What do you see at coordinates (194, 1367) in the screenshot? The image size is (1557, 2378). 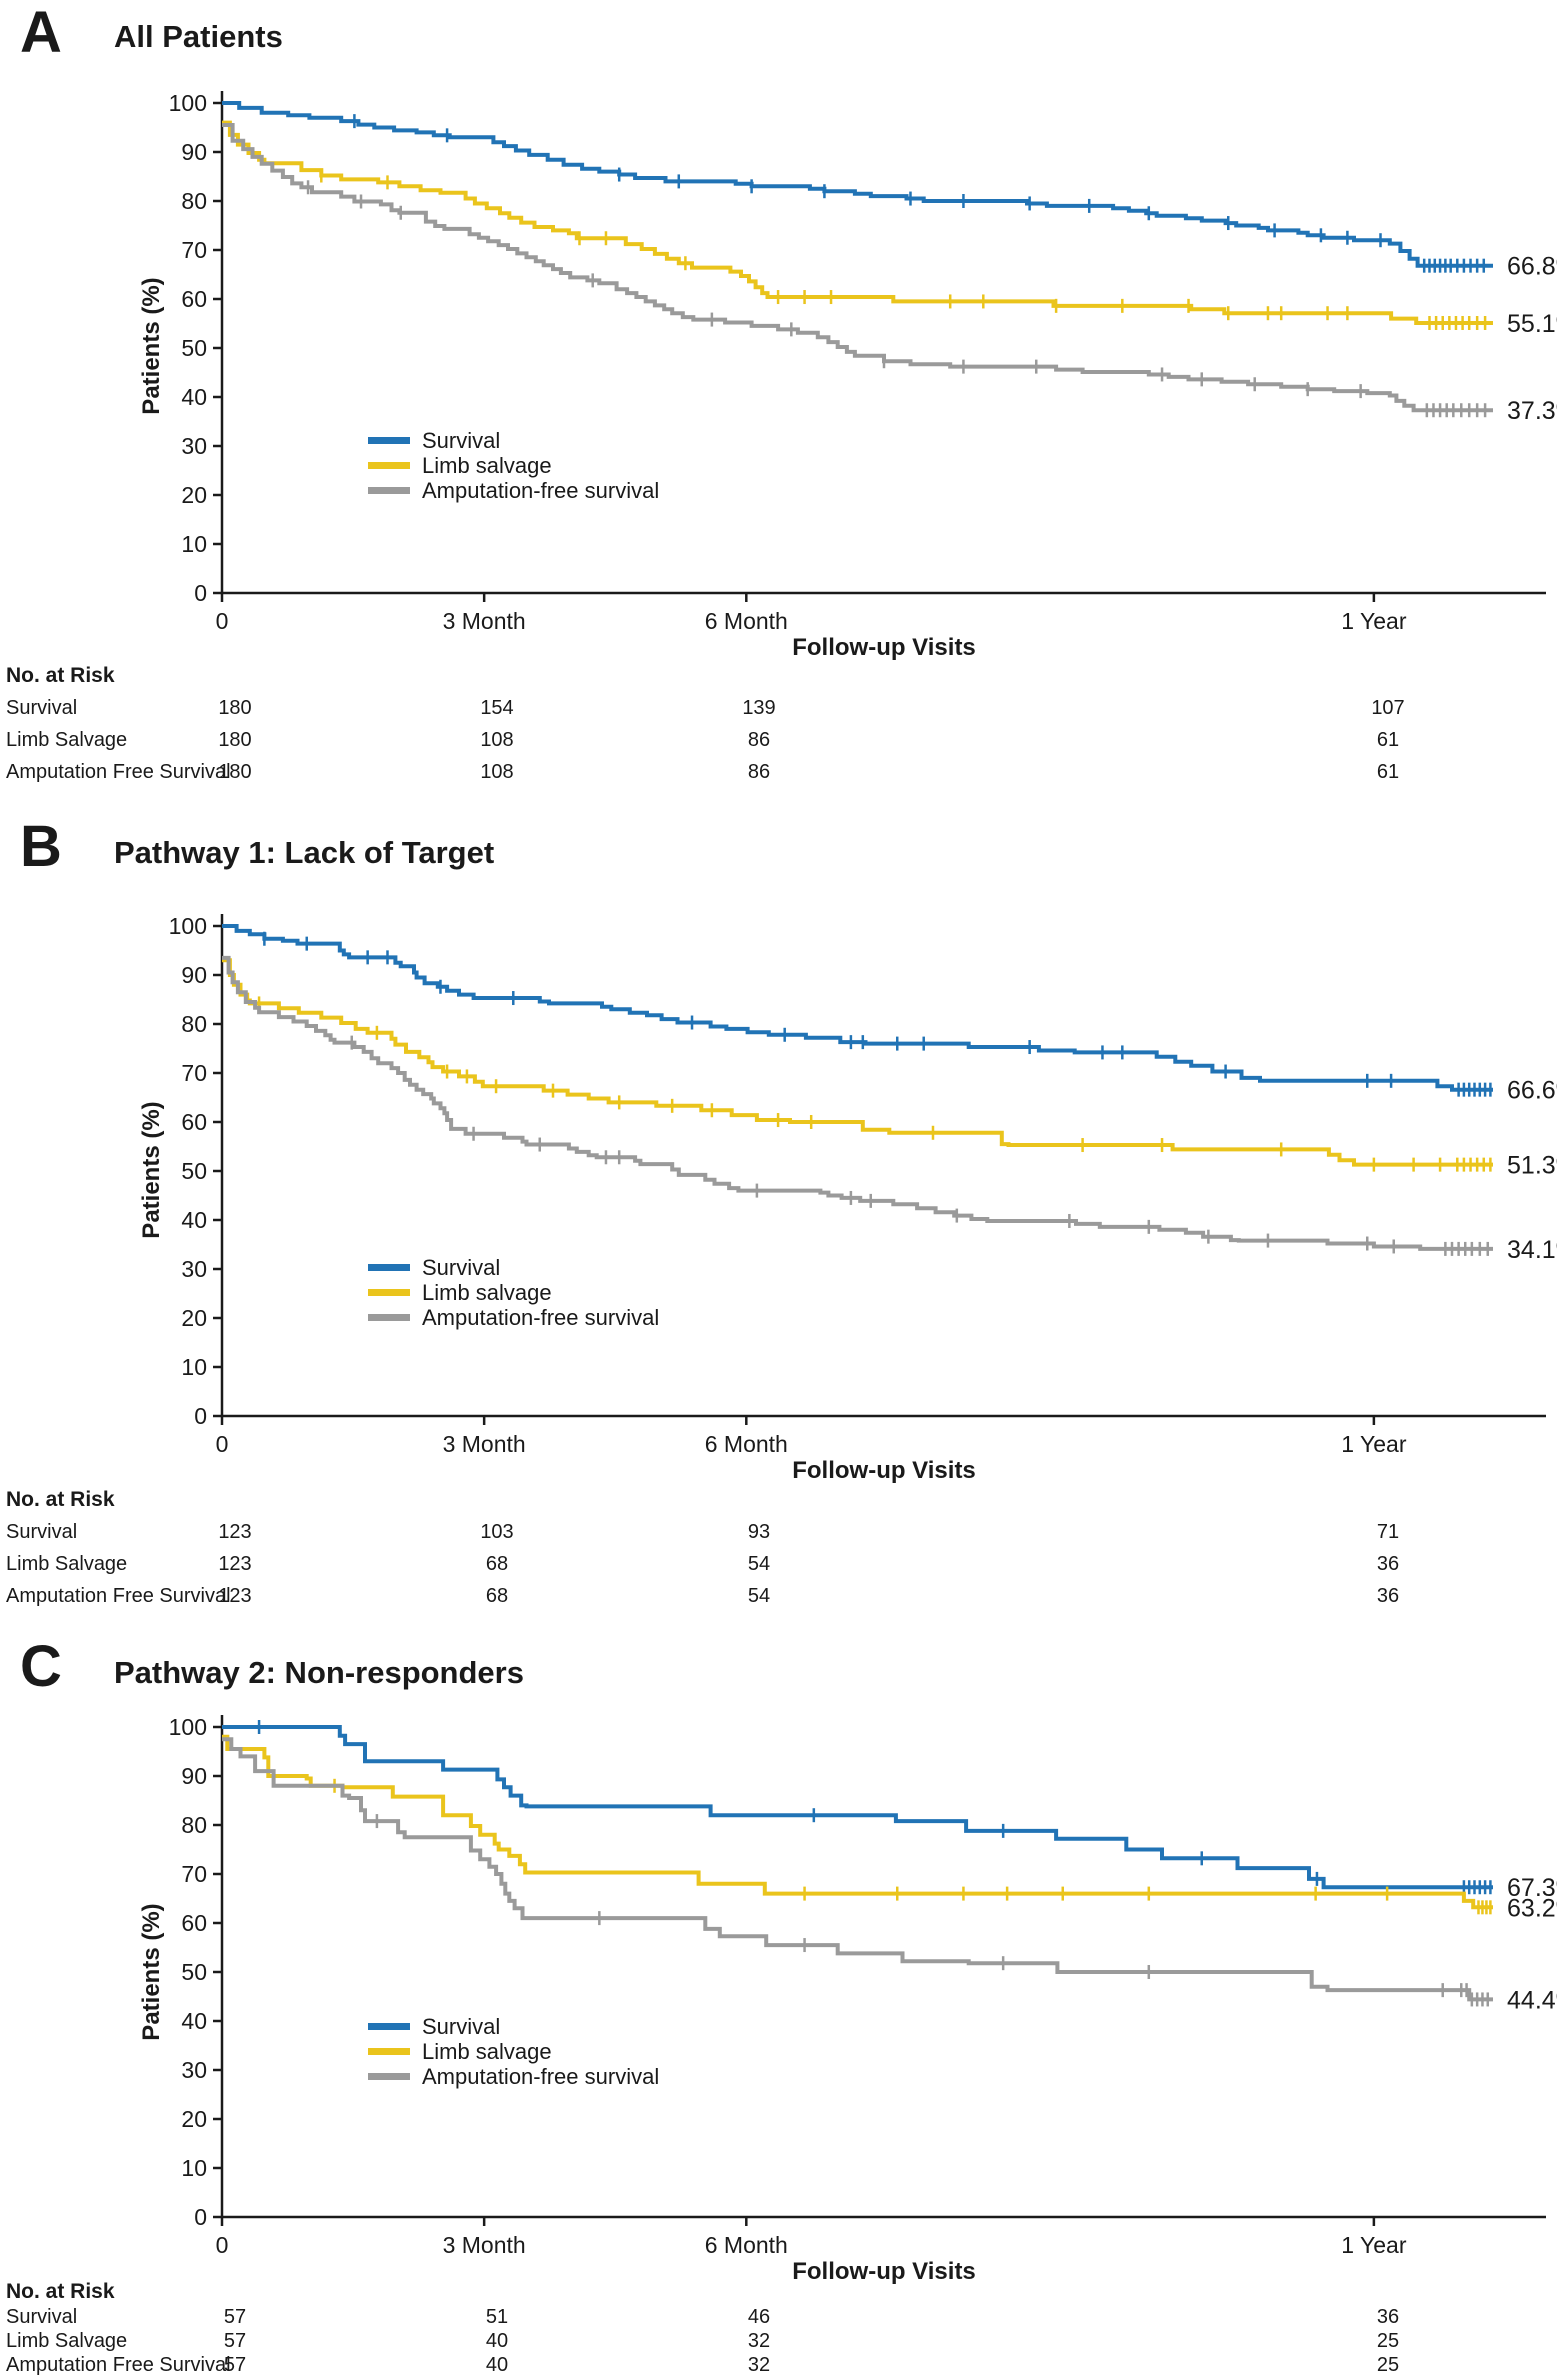 I see `y-tick-label: 10` at bounding box center [194, 1367].